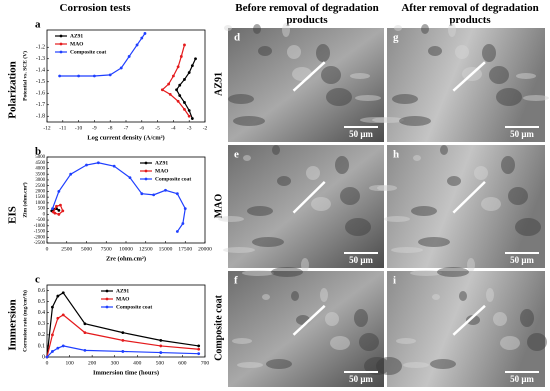 The image size is (550, 391). Describe the element at coordinates (40, 237) in the screenshot. I see `y-tick-label: -2000` at that location.